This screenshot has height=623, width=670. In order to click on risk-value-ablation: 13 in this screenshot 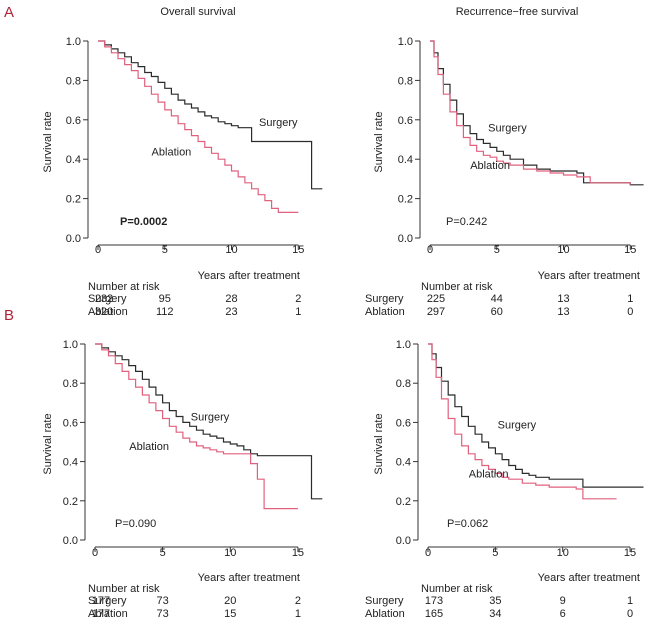, I will do `click(563, 312)`.